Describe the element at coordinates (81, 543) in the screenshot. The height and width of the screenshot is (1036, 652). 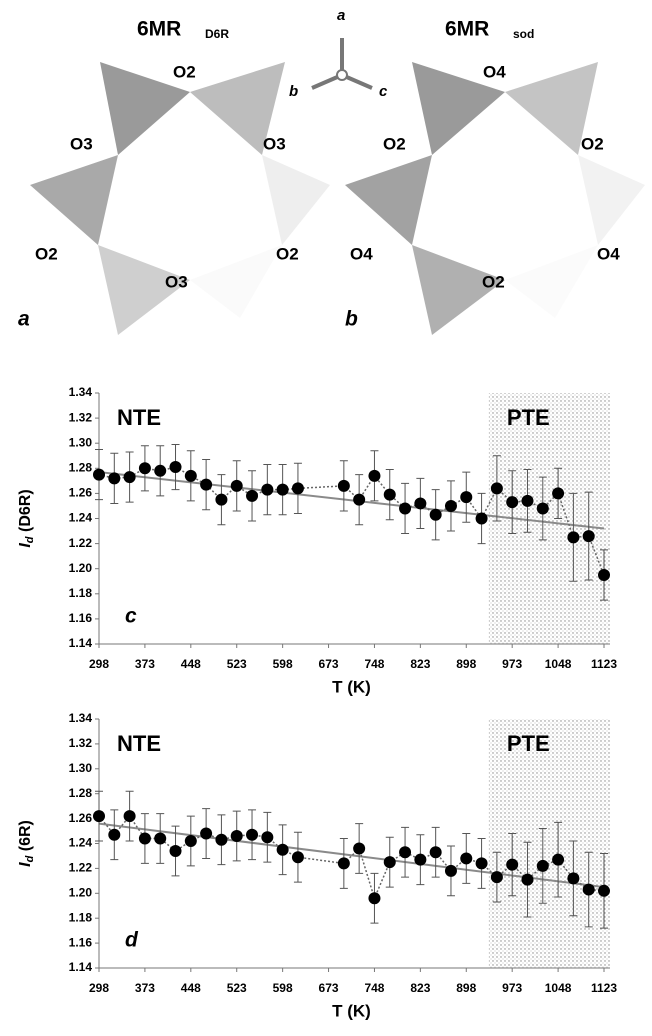
I see `y-tick-label: 1.22` at that location.